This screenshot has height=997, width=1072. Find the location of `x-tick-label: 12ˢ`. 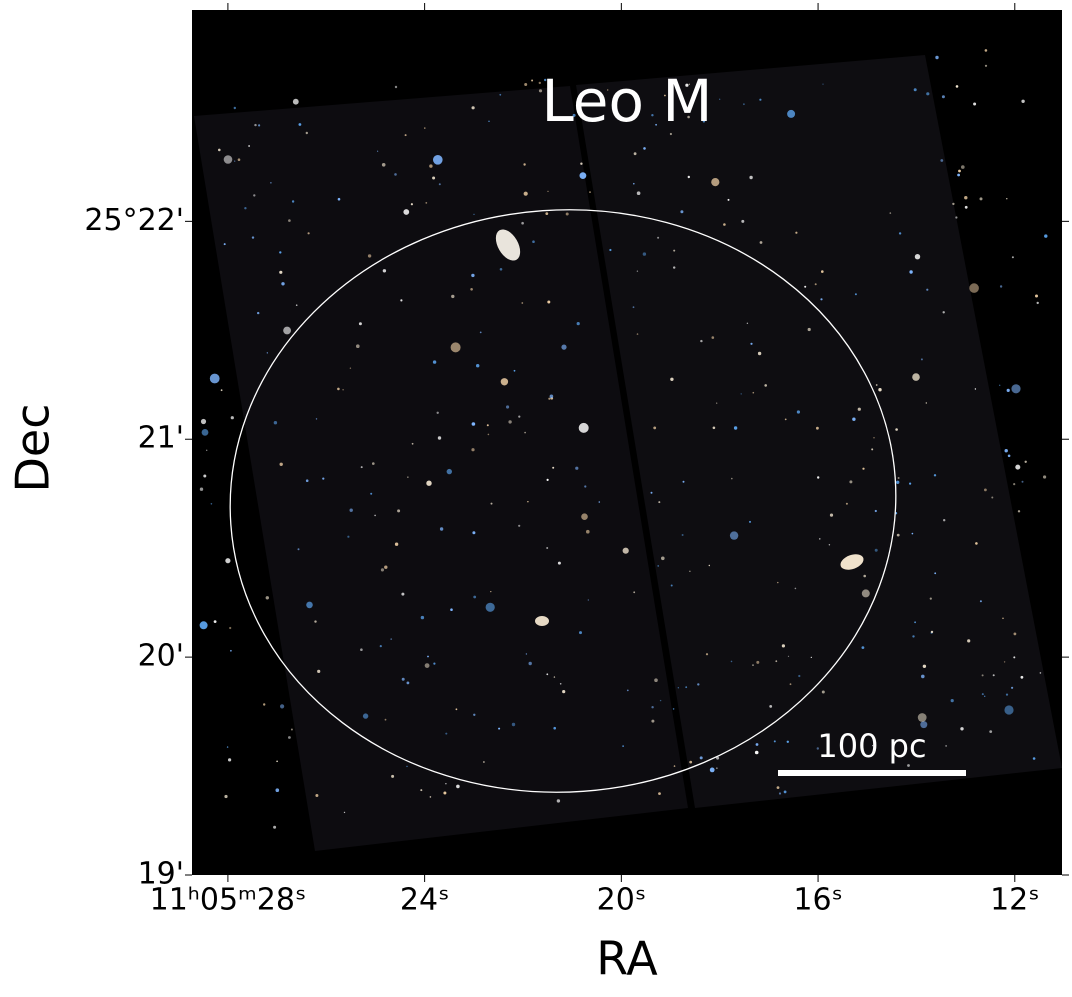

x-tick-label: 12ˢ is located at coordinates (1014, 900).